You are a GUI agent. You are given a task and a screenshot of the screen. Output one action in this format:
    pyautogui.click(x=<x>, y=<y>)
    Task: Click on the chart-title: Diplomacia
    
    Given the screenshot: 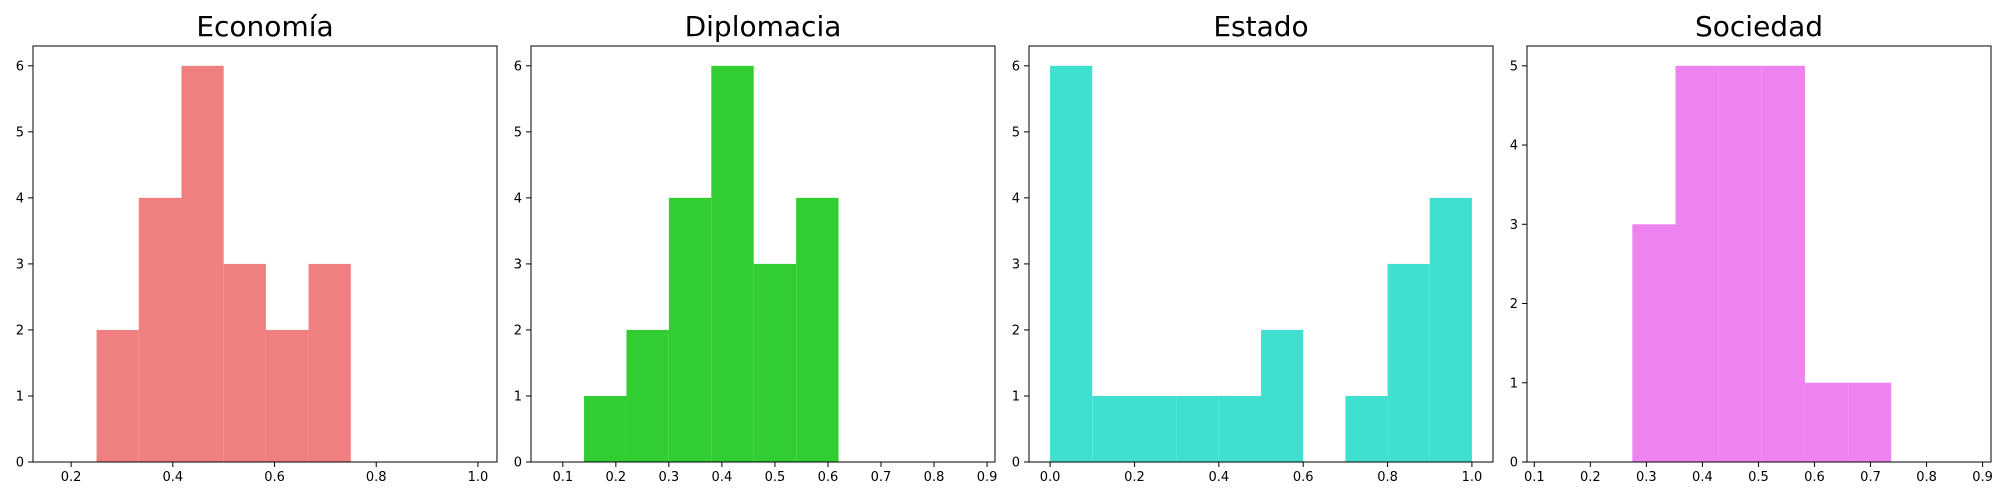 What is the action you would take?
    pyautogui.click(x=763, y=26)
    